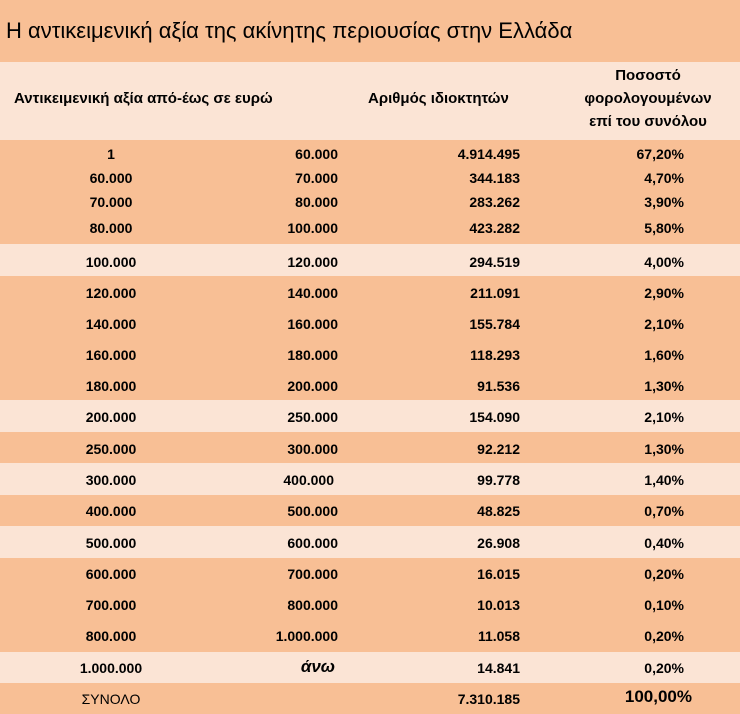  What do you see at coordinates (111, 480) in the screenshot?
I see `range-from: 300.000` at bounding box center [111, 480].